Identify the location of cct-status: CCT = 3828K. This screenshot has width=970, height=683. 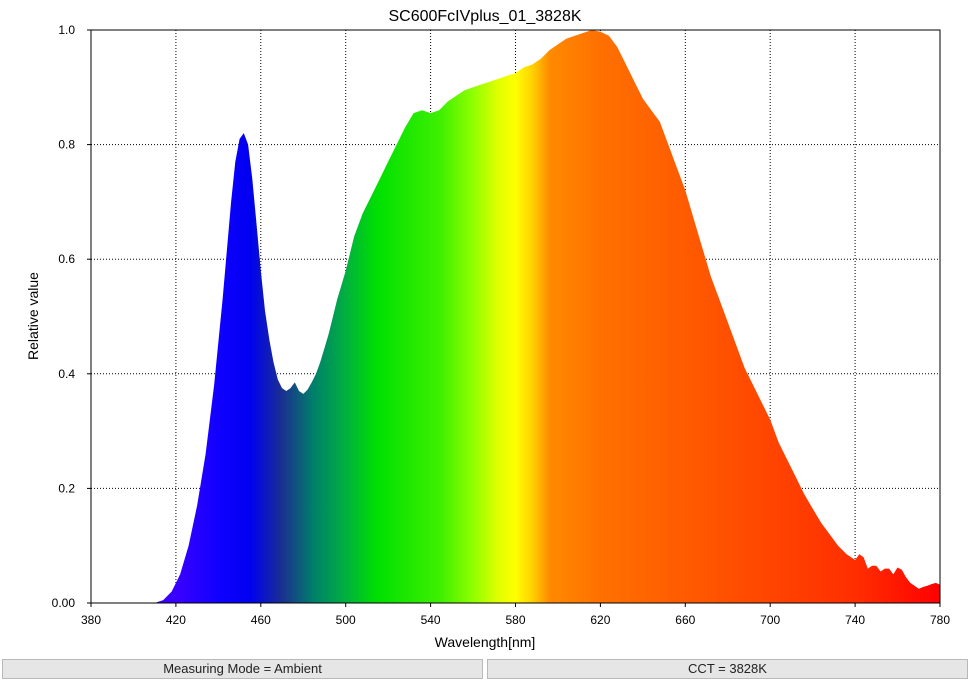
(727, 669).